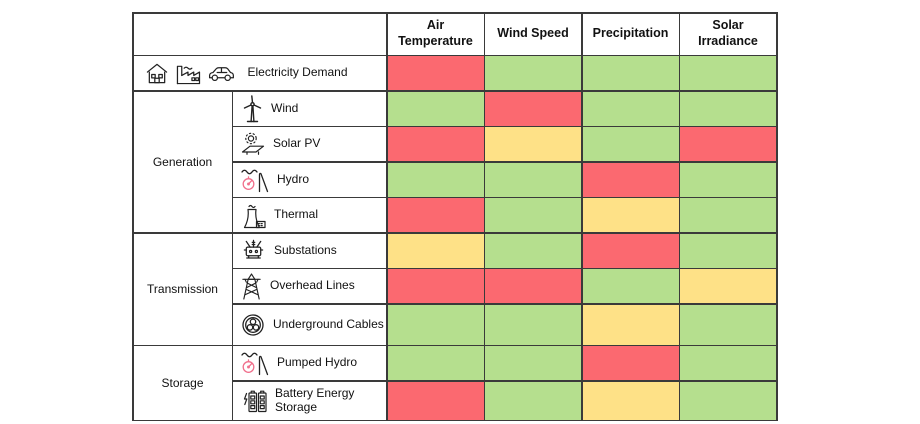 This screenshot has width=920, height=424. What do you see at coordinates (305, 249) in the screenshot?
I see `row-label: Substations` at bounding box center [305, 249].